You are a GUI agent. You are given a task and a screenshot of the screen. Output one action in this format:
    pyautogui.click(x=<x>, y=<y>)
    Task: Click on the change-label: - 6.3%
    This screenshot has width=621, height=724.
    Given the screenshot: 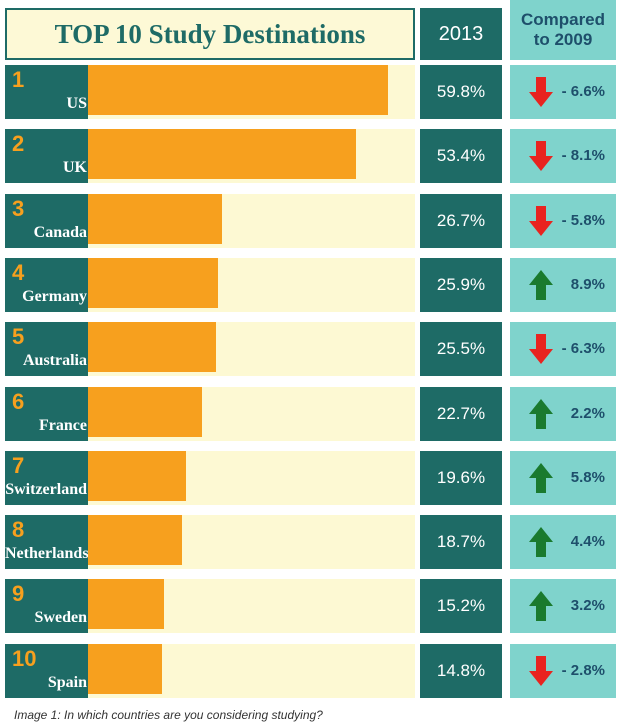 What is the action you would take?
    pyautogui.click(x=583, y=349)
    